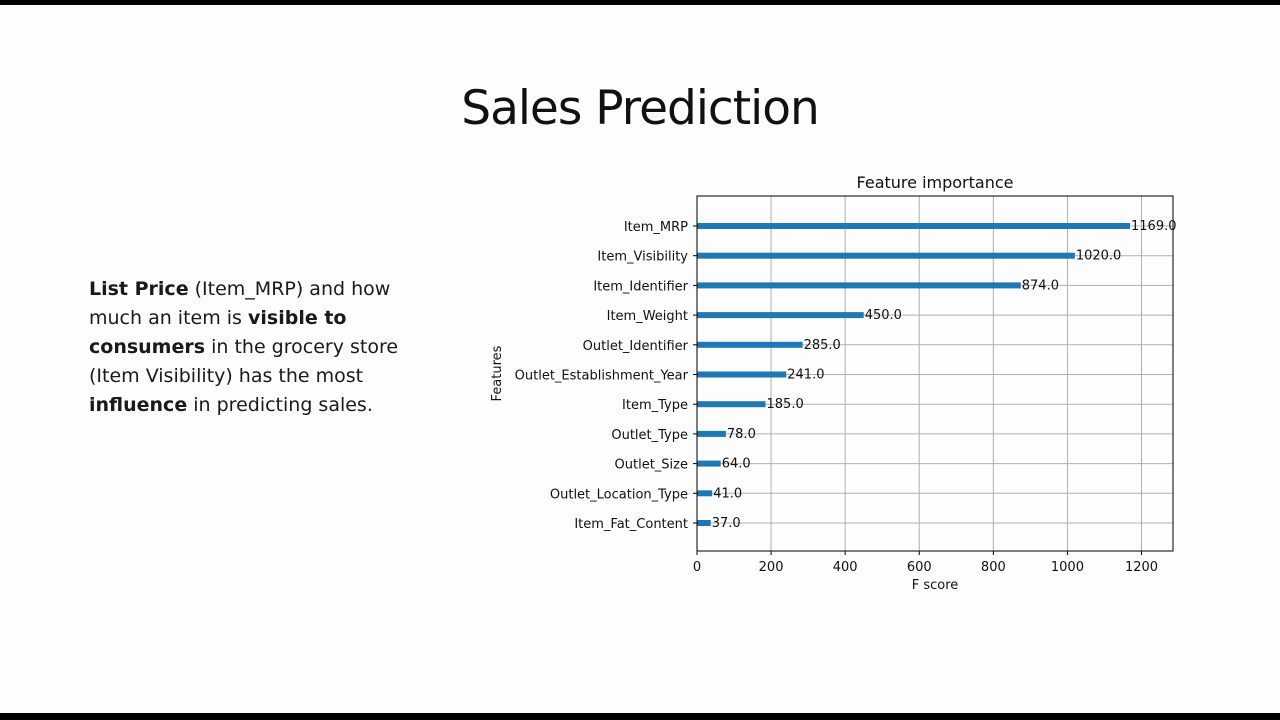  Describe the element at coordinates (919, 567) in the screenshot. I see `x-tick-label: 600` at that location.